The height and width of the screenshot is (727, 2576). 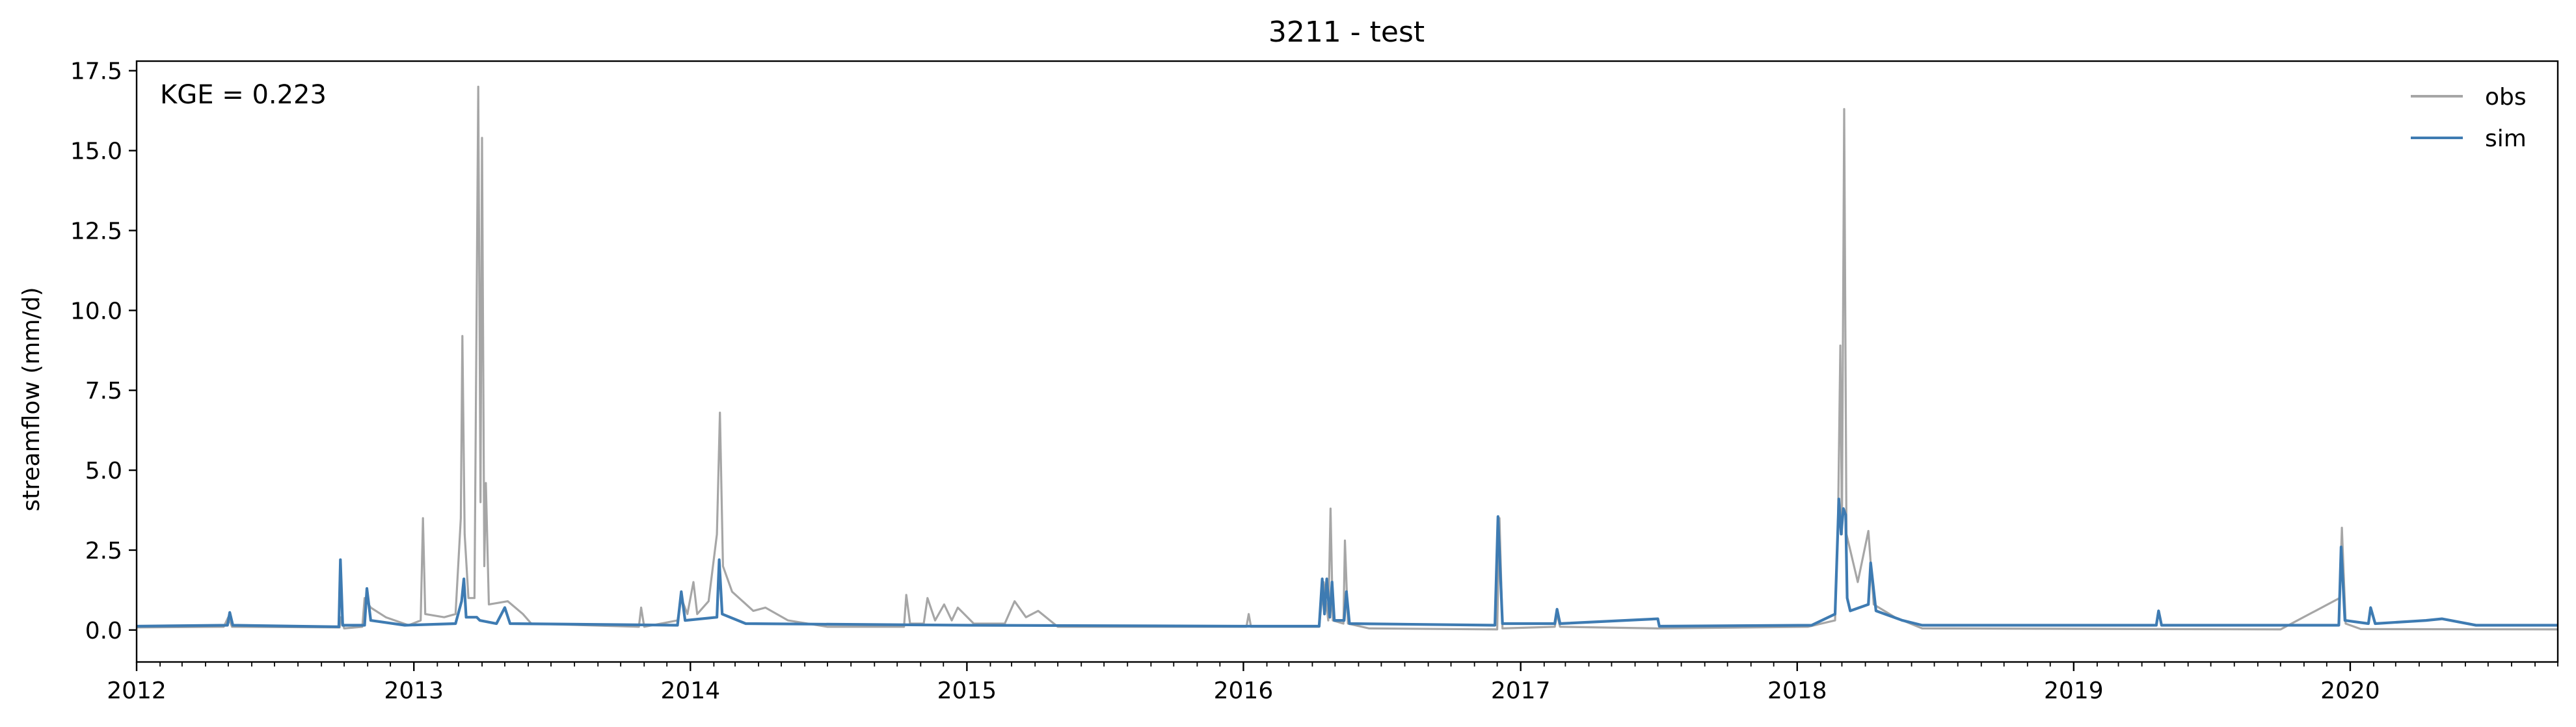 I want to click on y-axis-label: streamflow (mm/d), so click(x=31, y=399).